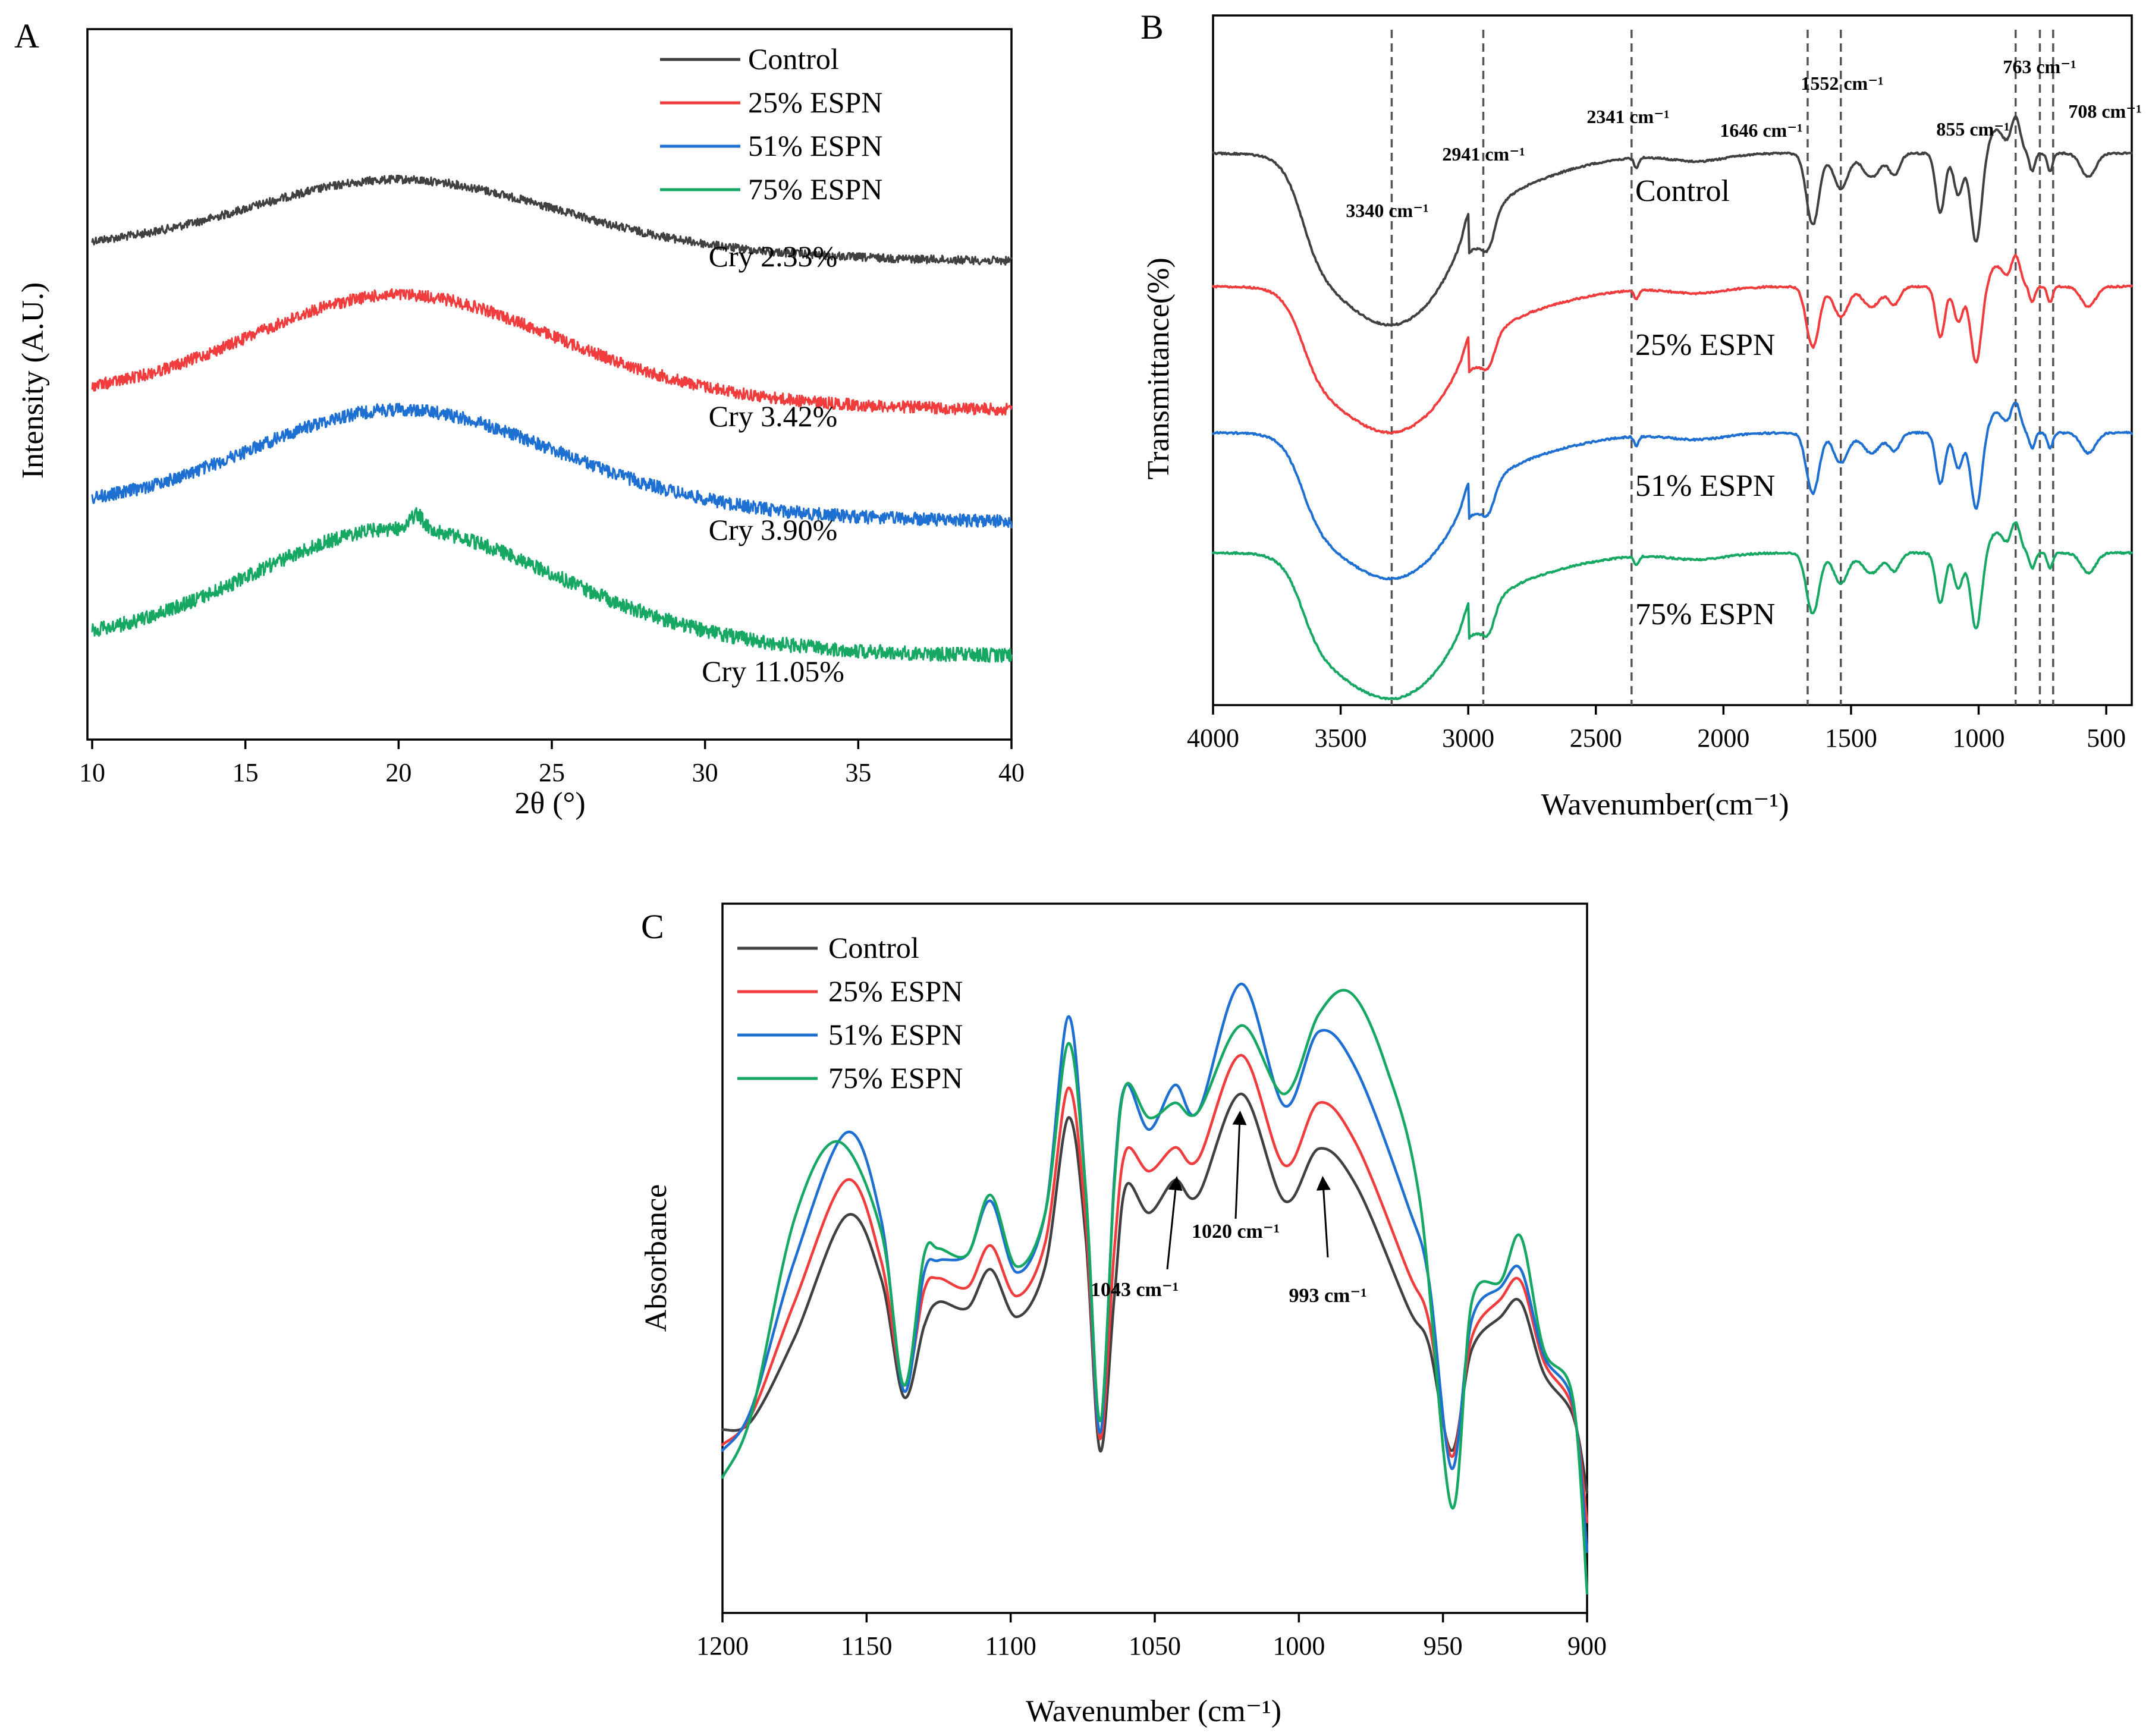 The width and height of the screenshot is (2149, 1736). I want to click on panel-a-cry-label-51pct-espn: Cry 3.90%, so click(773, 529).